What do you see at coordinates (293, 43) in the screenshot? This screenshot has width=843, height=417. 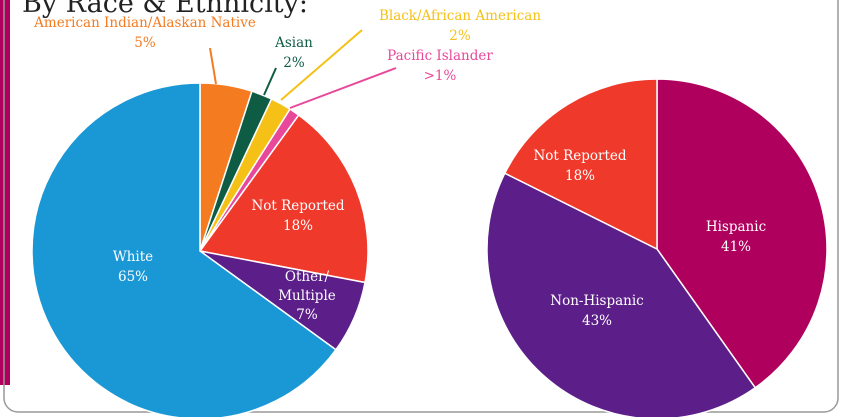 I see `slice-label: Asian` at bounding box center [293, 43].